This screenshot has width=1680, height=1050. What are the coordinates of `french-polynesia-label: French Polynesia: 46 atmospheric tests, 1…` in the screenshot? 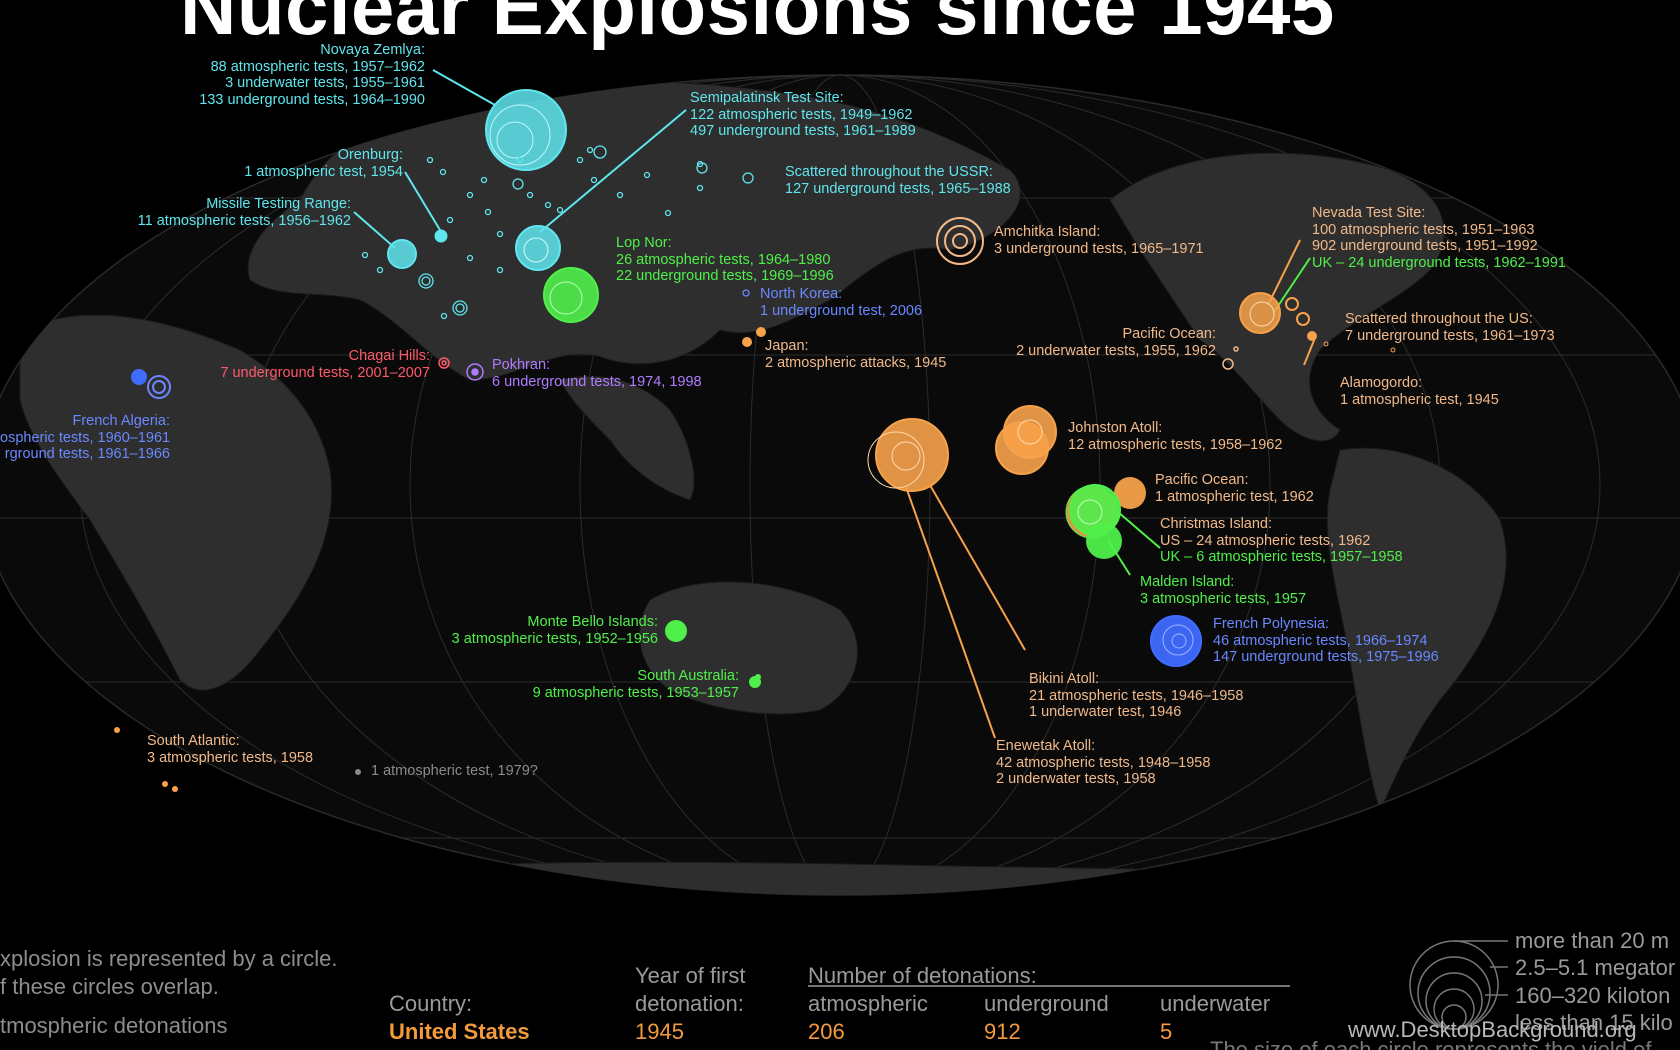 It's located at (1326, 640).